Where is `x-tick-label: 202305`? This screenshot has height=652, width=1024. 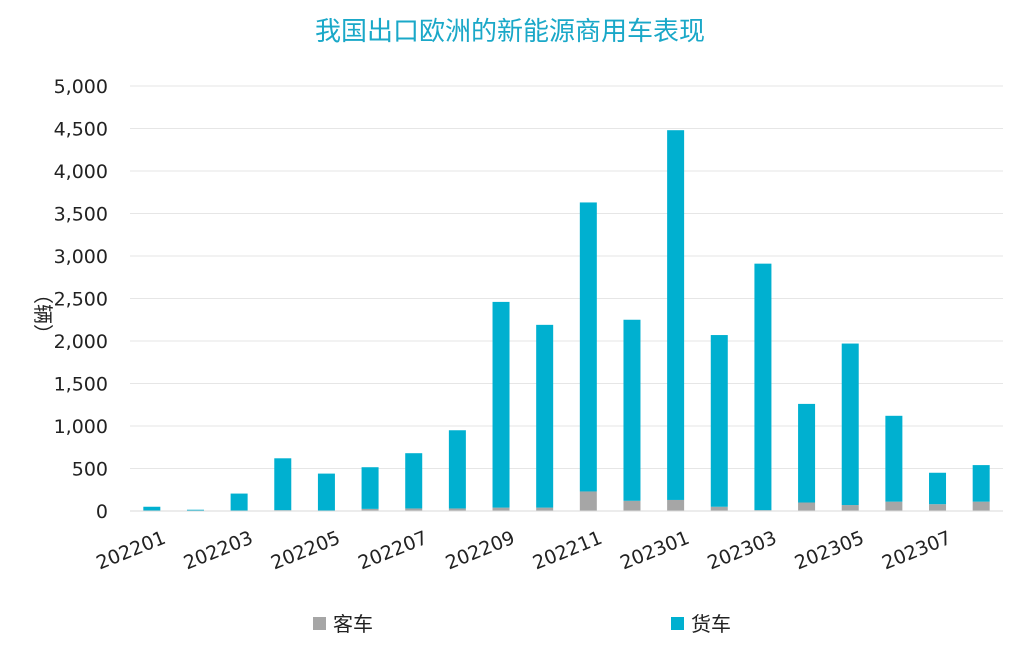
x-tick-label: 202305 is located at coordinates (829, 551).